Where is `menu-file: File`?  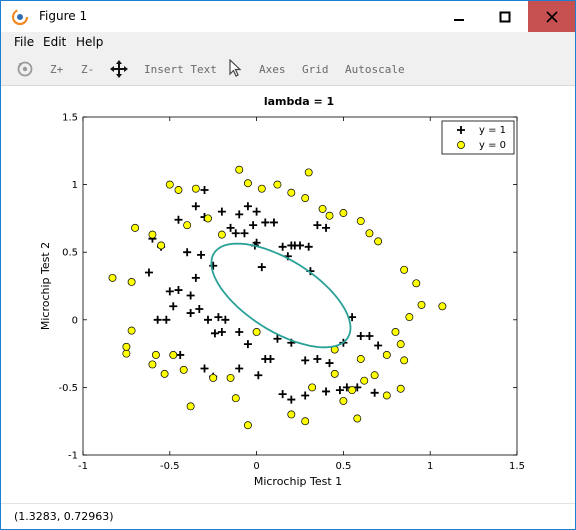 menu-file: File is located at coordinates (24, 42).